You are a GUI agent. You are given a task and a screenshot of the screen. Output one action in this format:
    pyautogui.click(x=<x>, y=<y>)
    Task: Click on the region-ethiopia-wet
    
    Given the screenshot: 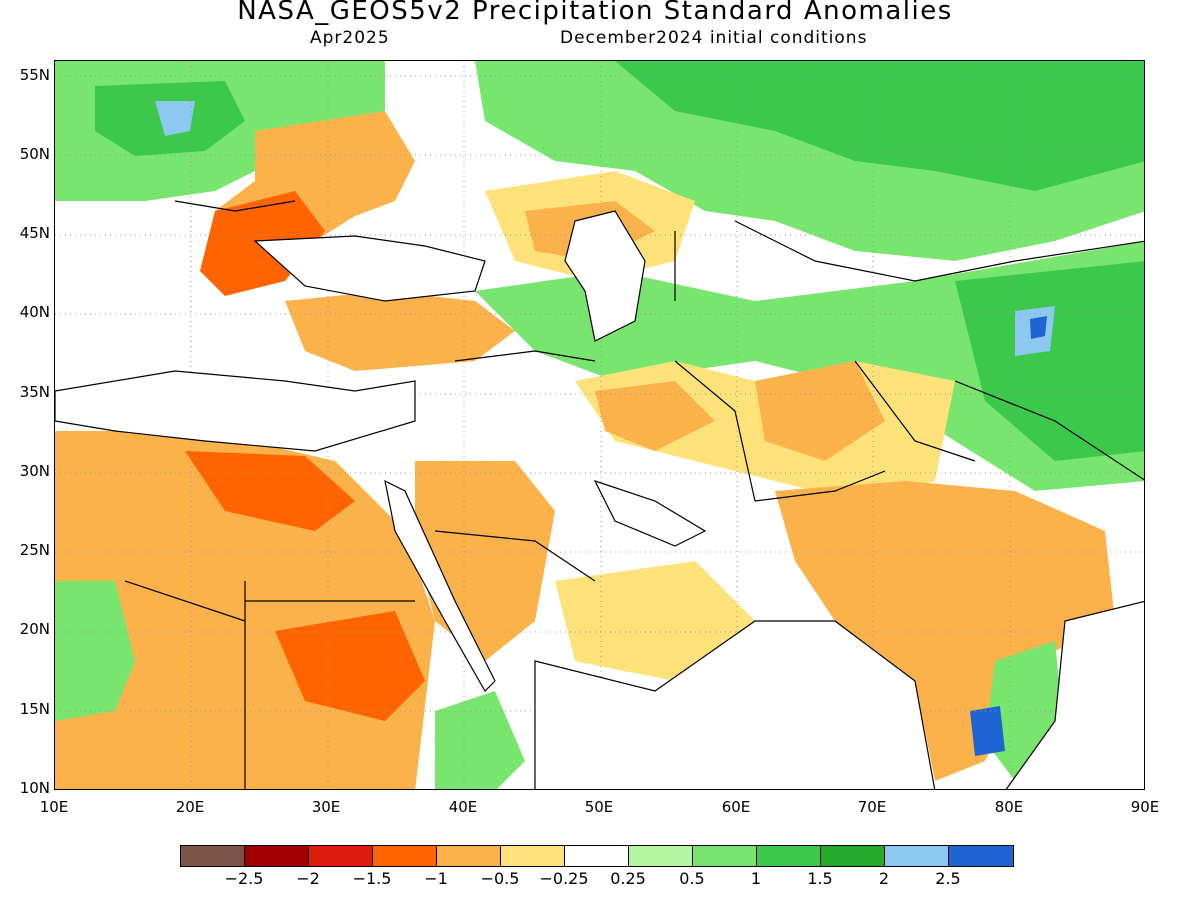 What is the action you would take?
    pyautogui.click(x=480, y=740)
    